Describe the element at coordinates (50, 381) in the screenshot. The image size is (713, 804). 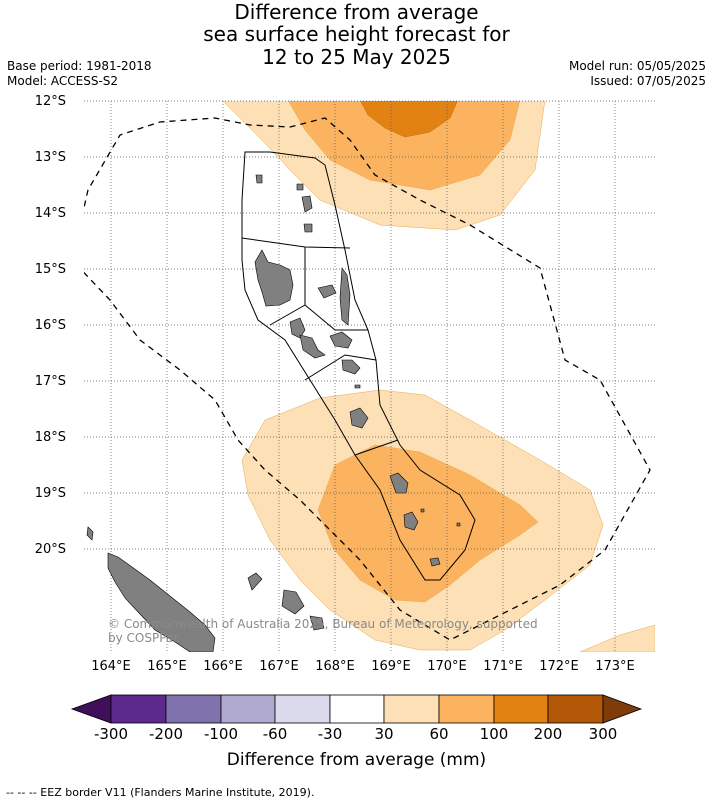
I see `lat-label: 17°S` at that location.